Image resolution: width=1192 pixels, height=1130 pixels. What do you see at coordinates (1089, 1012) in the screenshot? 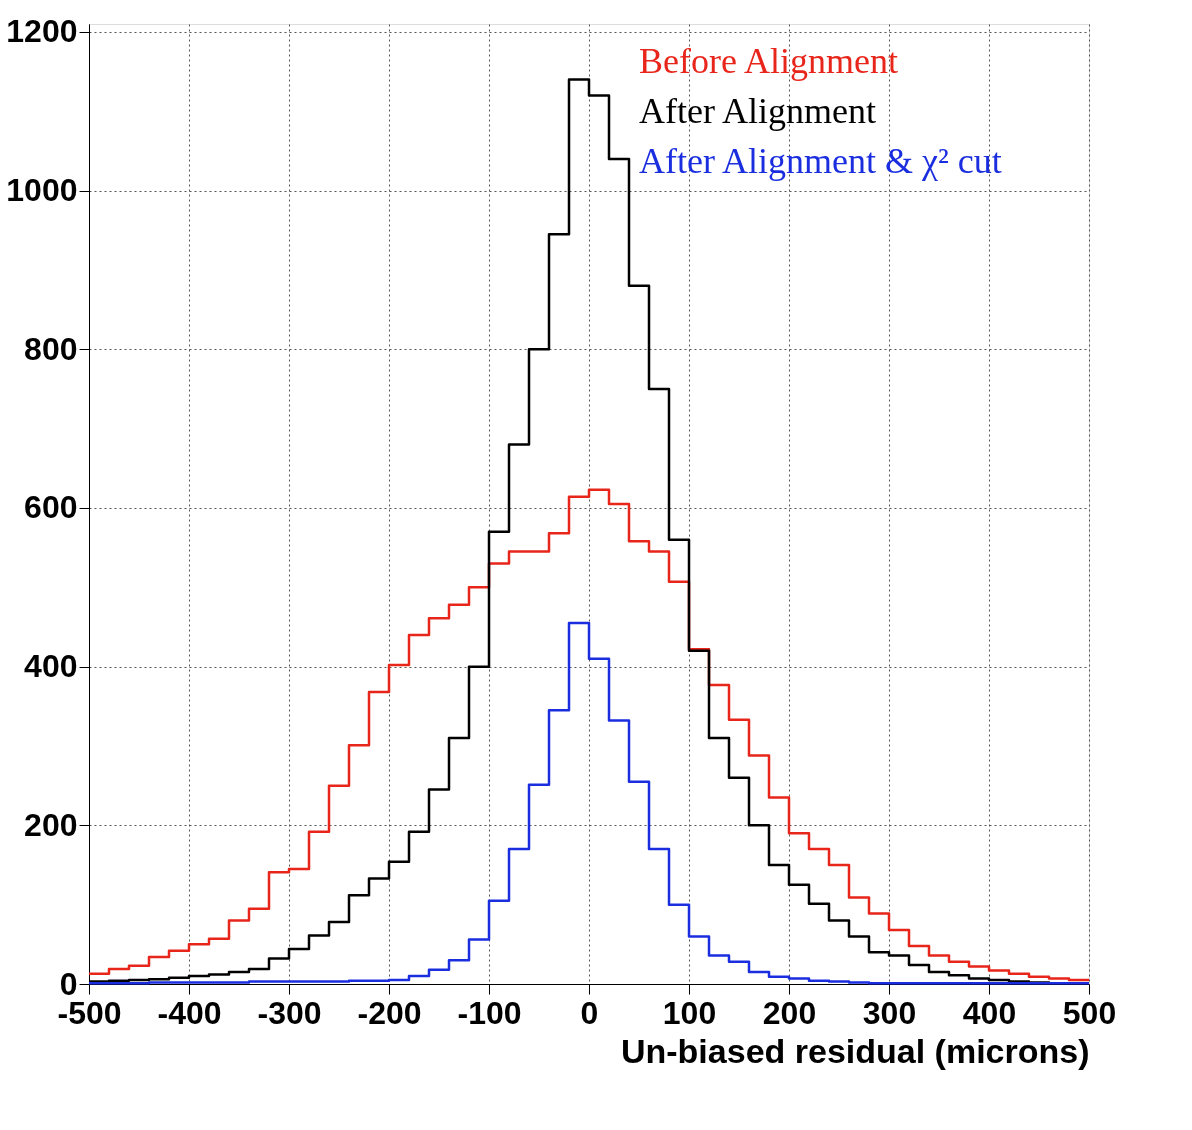
I see `x-tick-label: 500` at bounding box center [1089, 1012].